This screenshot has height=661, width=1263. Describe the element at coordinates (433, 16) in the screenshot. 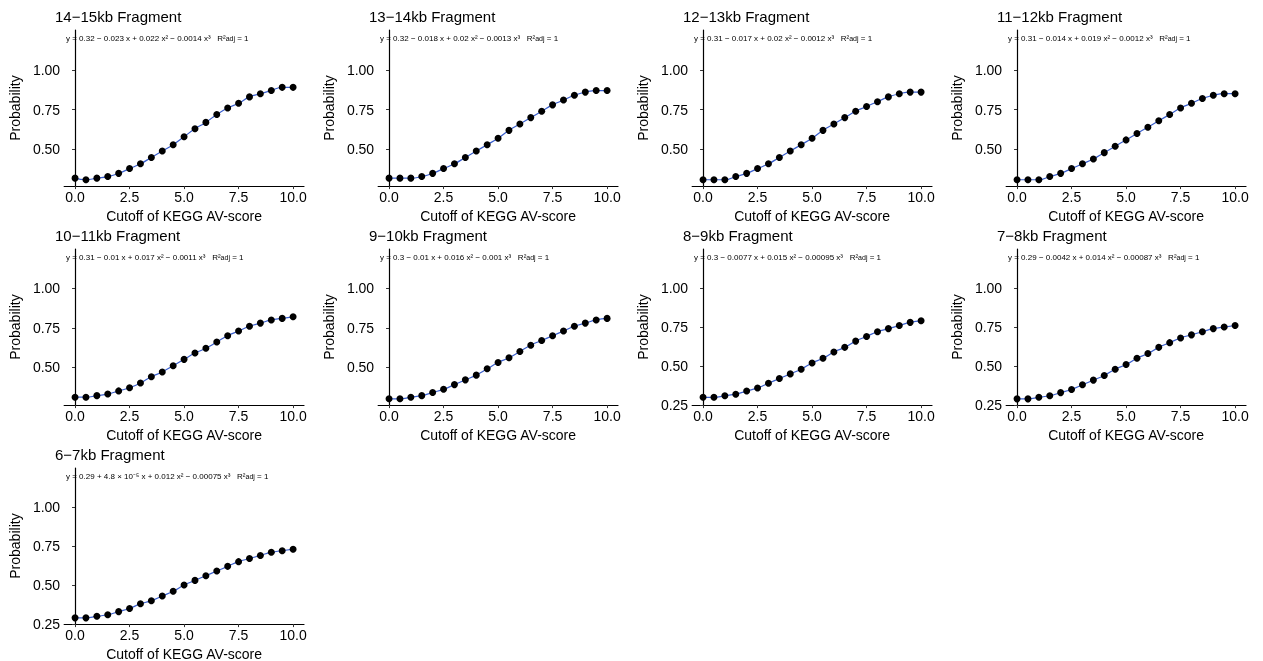

I see `chart-title: 13−14kb Fragment` at that location.